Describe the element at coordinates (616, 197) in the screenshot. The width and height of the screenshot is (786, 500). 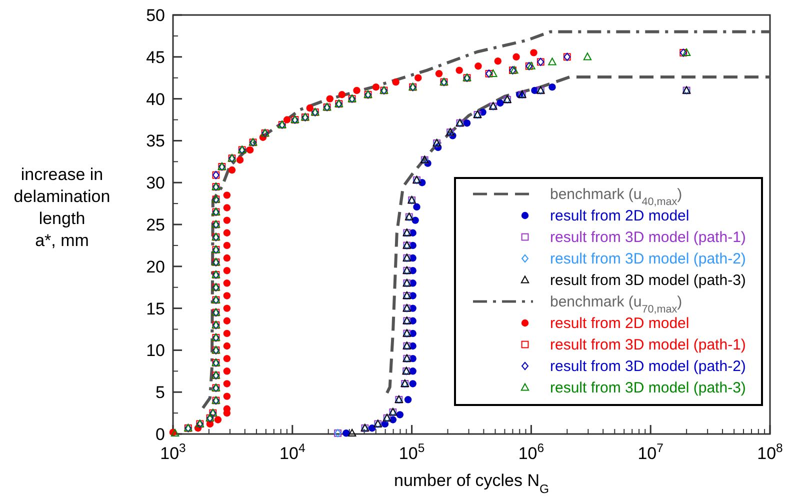
I see `legend-label: benchmark (u$_{40,max}$)` at that location.